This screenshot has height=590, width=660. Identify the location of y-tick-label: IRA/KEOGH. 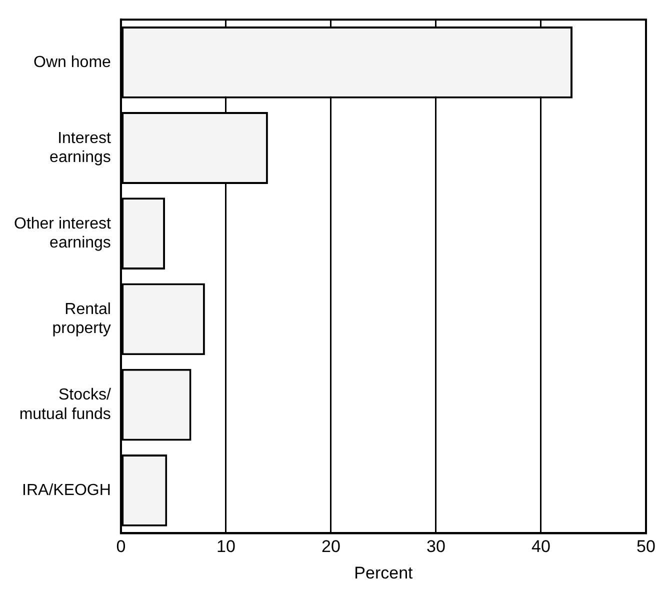
(66, 490).